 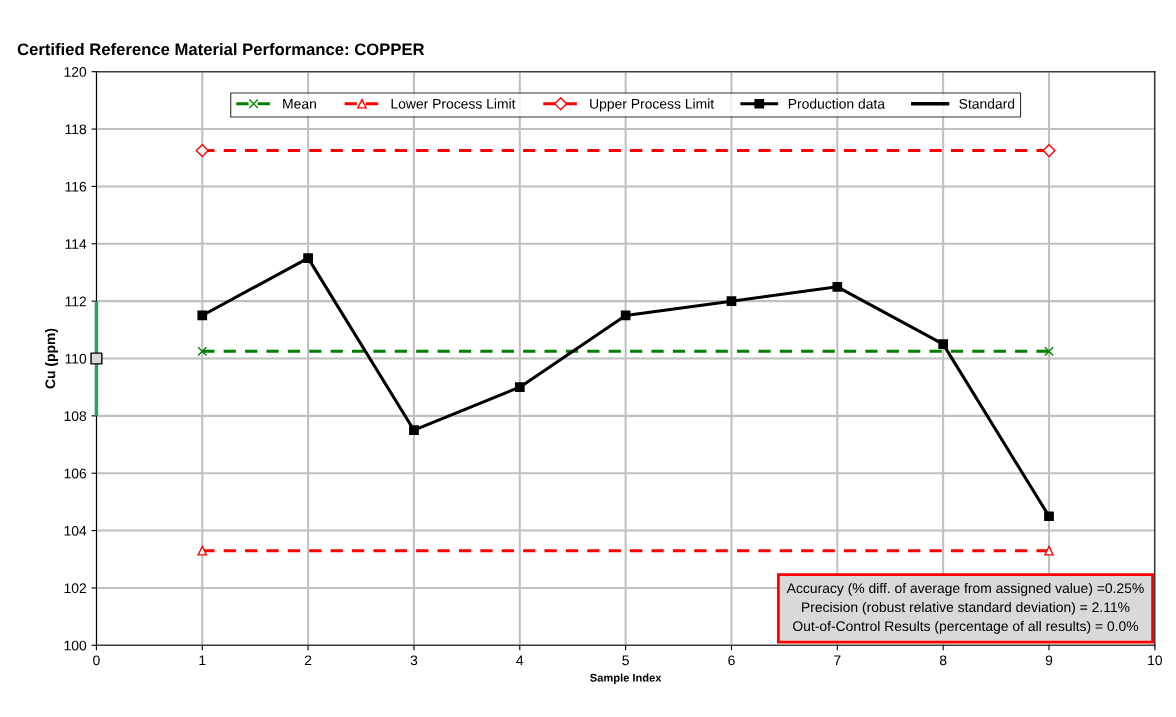 What do you see at coordinates (75, 645) in the screenshot?
I see `y-tick-label: 100` at bounding box center [75, 645].